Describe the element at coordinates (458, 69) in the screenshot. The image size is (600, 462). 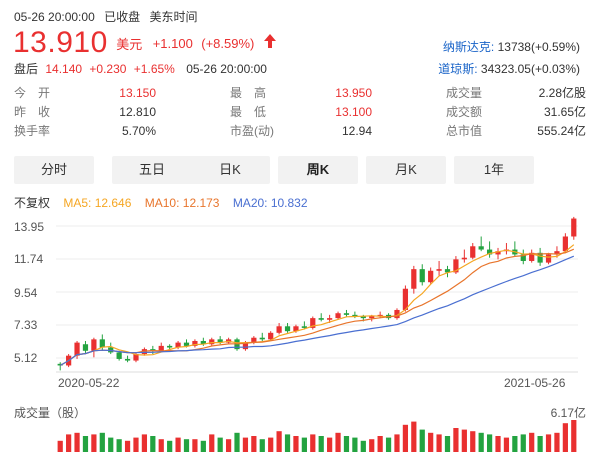
I see `index-name: 道琼斯:` at that location.